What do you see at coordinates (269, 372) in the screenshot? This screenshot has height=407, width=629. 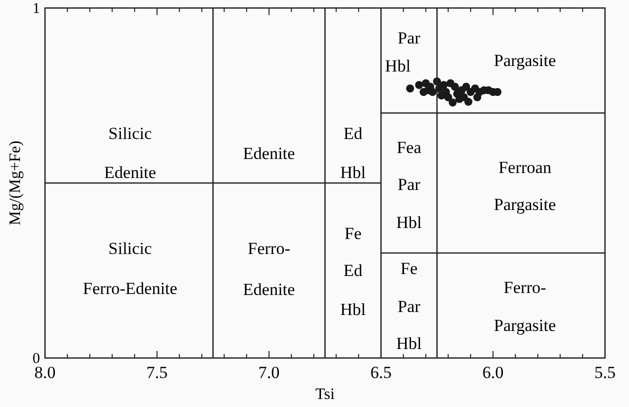 I see `x-tick-label: 7.0` at bounding box center [269, 372].